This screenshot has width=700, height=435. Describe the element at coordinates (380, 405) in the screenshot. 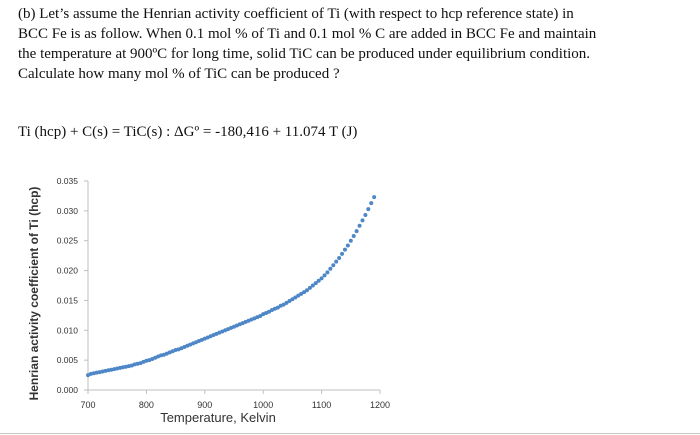

I see `x-tick-label: 1200` at that location.